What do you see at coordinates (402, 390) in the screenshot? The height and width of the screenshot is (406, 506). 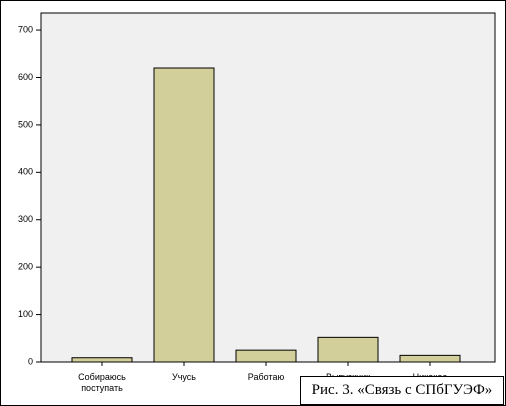 I see `figure-caption: Рис. 3. «Связь с СПбГУЭФ»` at bounding box center [402, 390].